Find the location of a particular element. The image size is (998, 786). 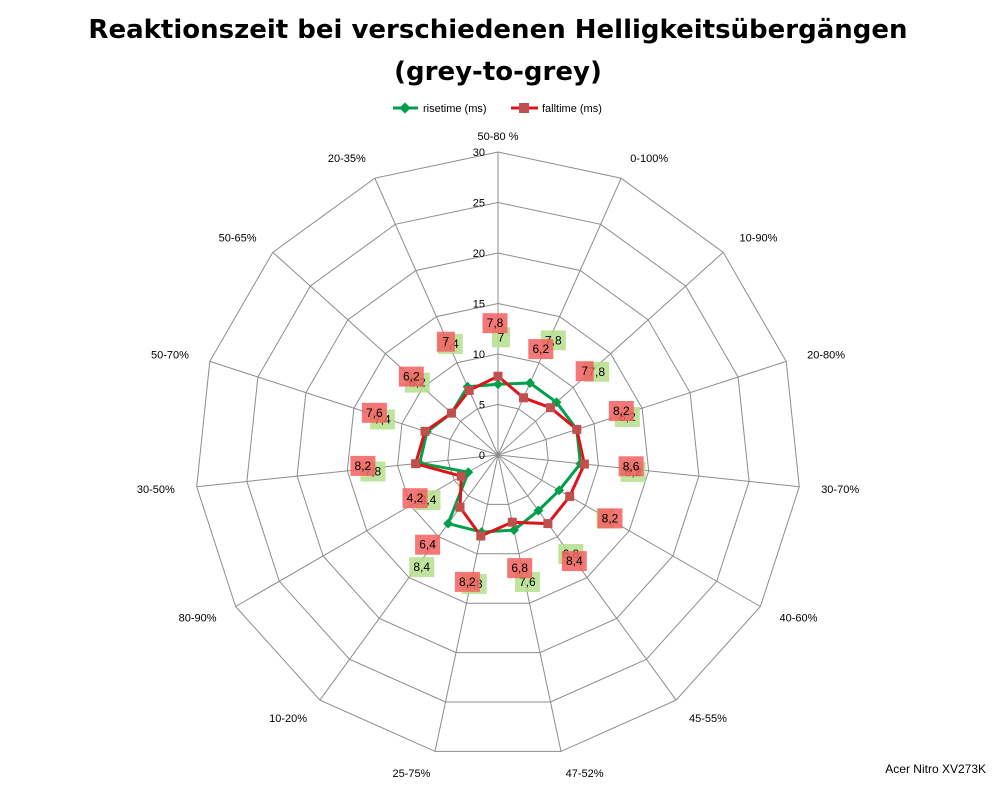

category-label: 20-80% is located at coordinates (826, 356).